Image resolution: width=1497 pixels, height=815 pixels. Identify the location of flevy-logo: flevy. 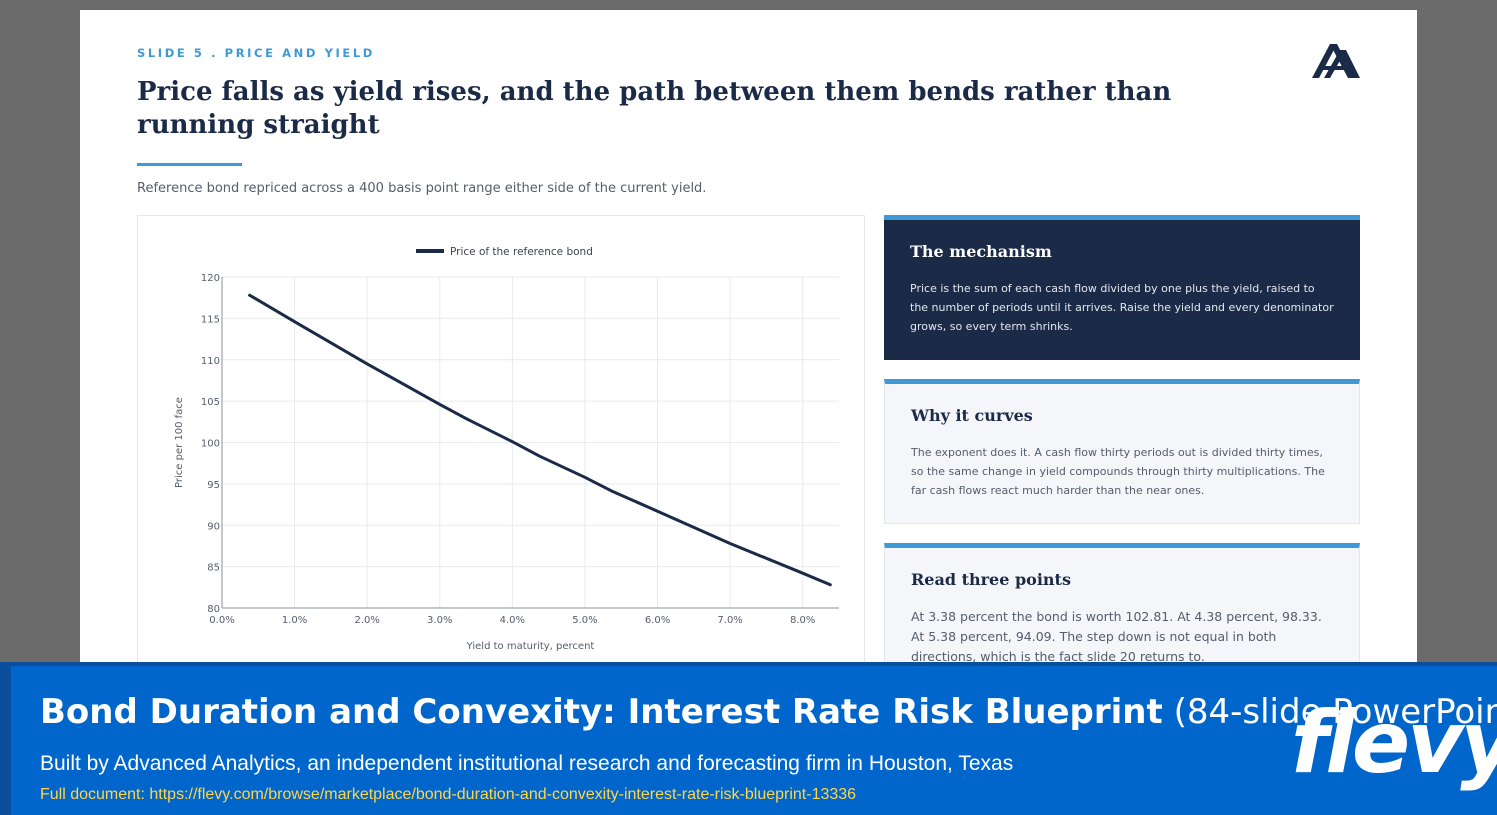
(1394, 743).